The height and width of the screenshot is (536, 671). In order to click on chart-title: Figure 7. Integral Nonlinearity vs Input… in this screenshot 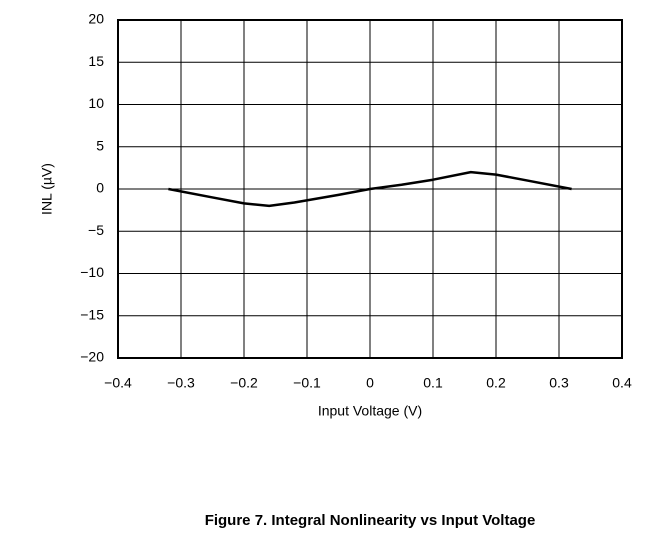, I will do `click(370, 520)`.